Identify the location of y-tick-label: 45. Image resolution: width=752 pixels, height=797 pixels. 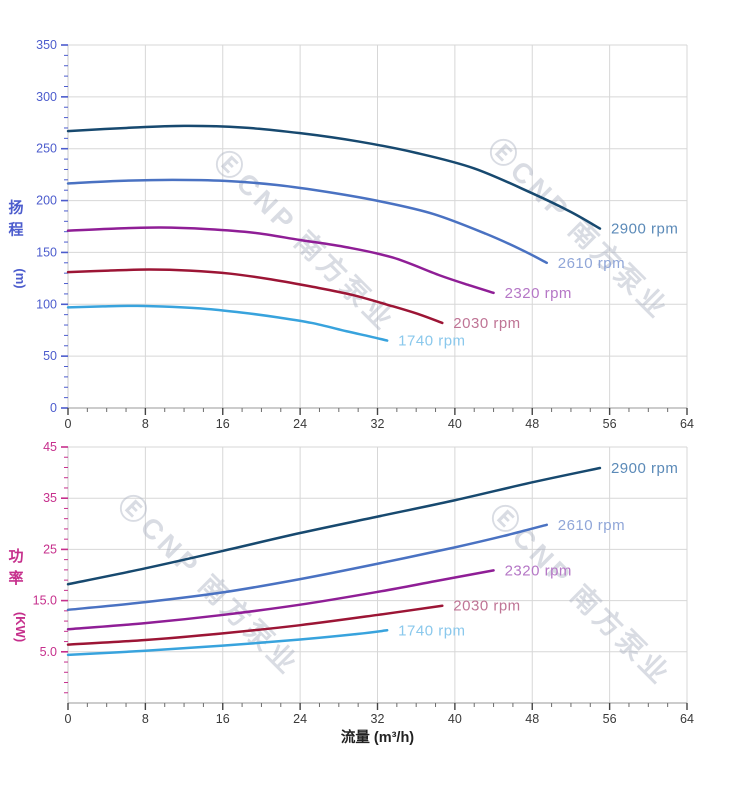
(50, 447).